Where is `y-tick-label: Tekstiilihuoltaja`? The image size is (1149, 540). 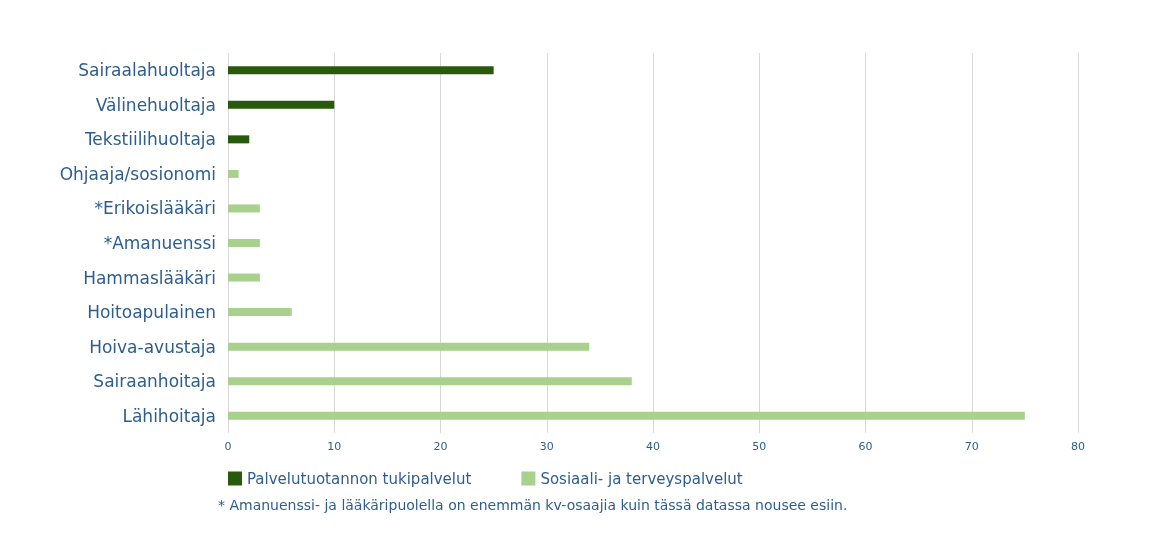
y-tick-label: Tekstiilihuoltaja is located at coordinates (149, 139).